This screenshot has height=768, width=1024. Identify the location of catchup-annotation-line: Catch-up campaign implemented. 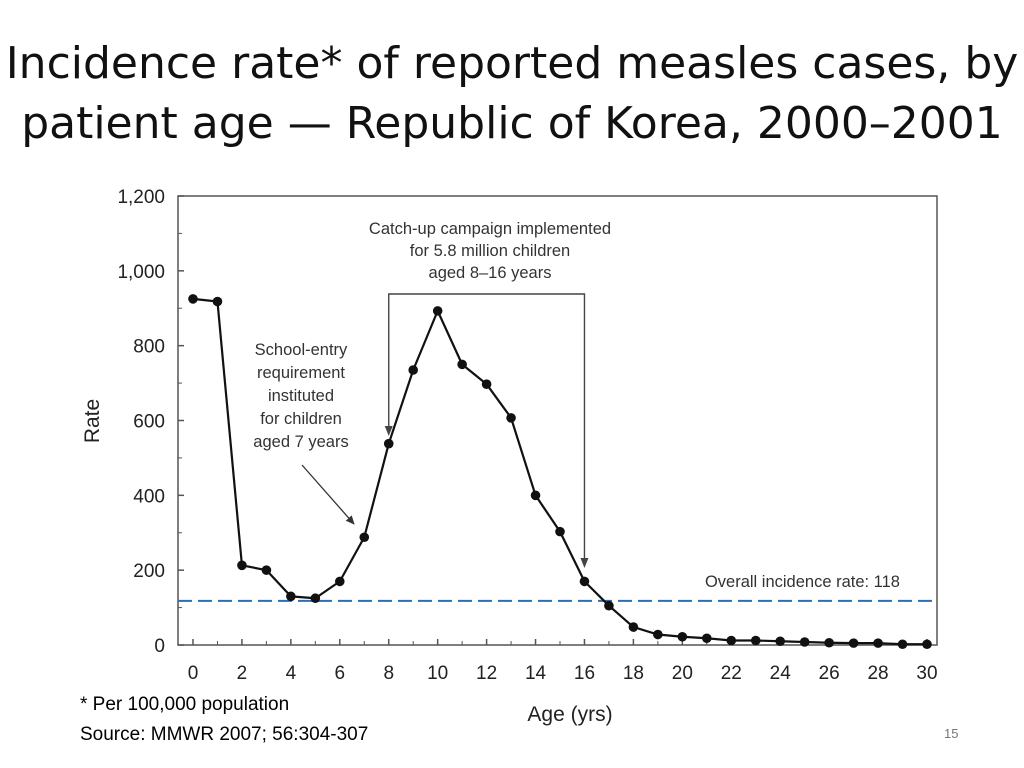
(490, 229).